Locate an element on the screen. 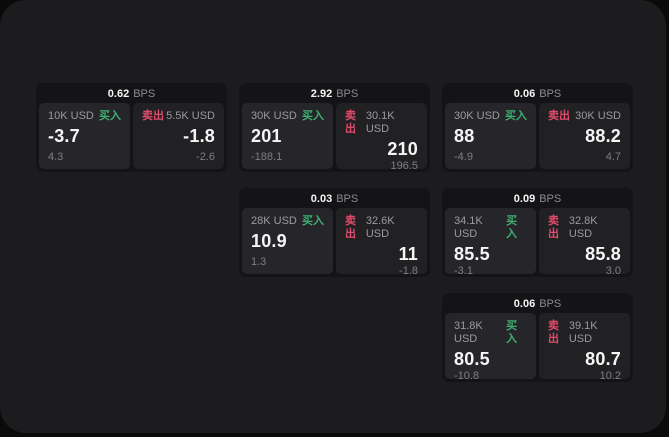  sell-sub-value: 3.0 is located at coordinates (613, 271).